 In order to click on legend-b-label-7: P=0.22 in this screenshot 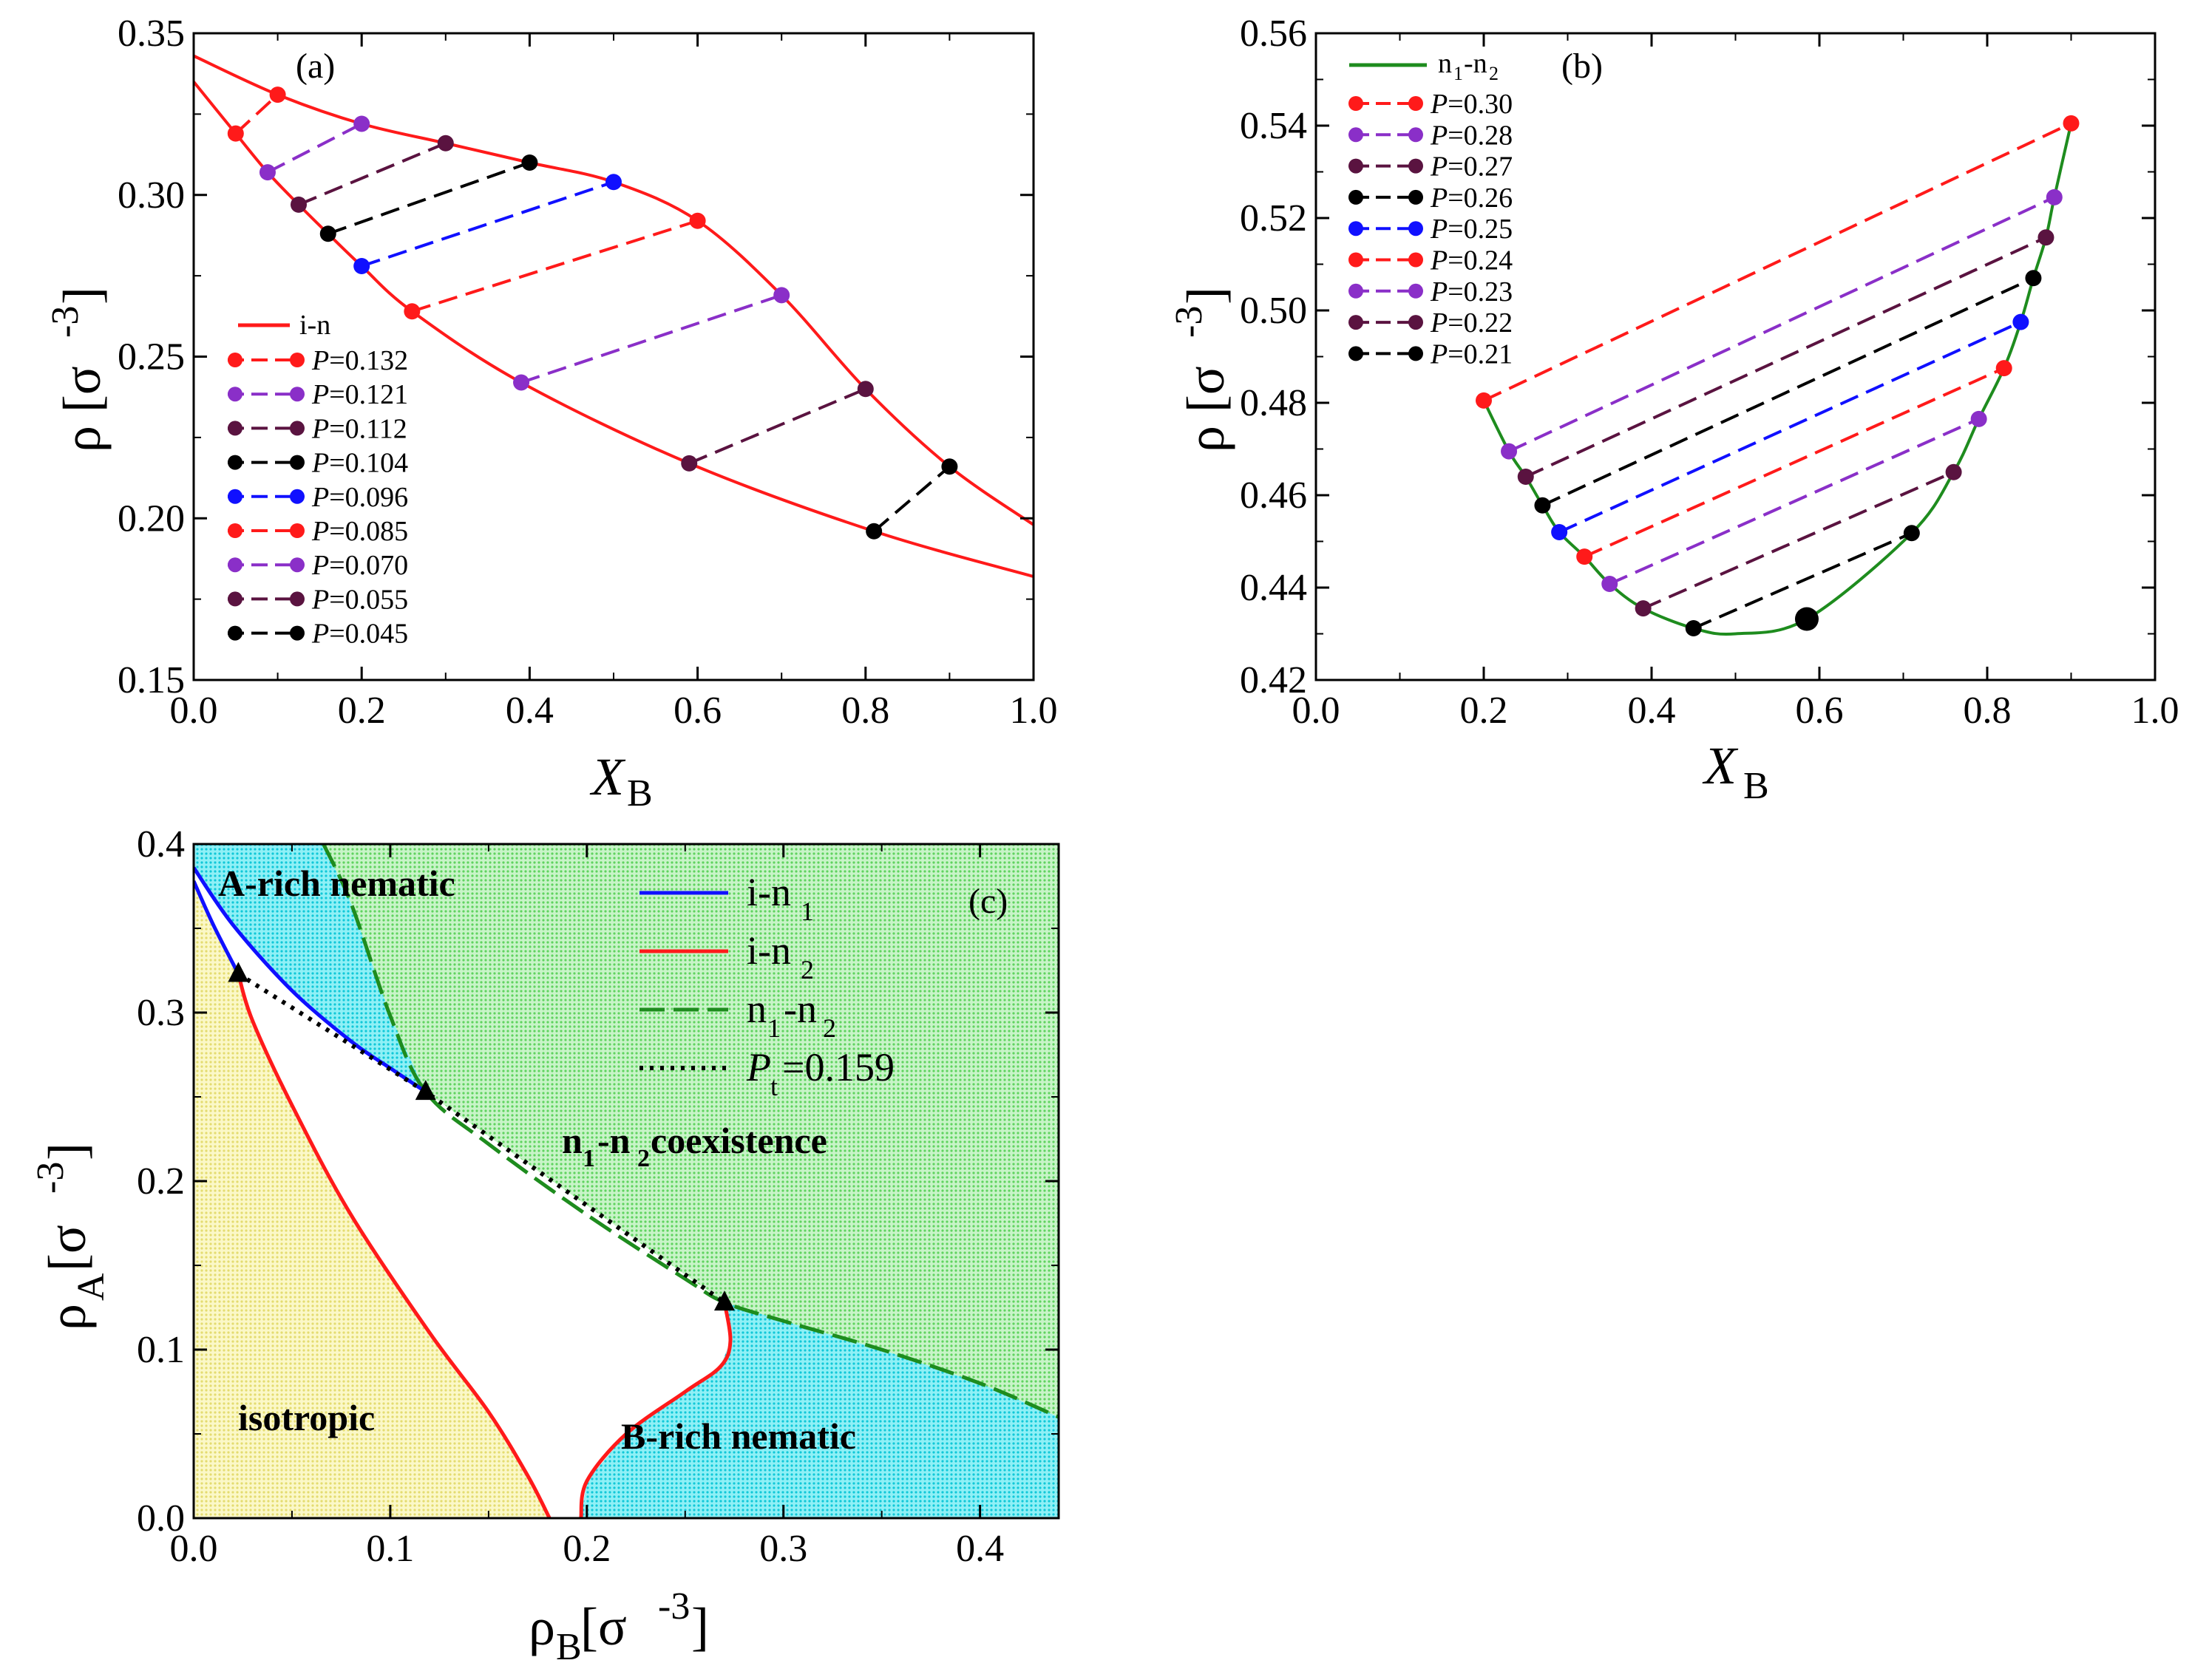, I will do `click(1471, 323)`.